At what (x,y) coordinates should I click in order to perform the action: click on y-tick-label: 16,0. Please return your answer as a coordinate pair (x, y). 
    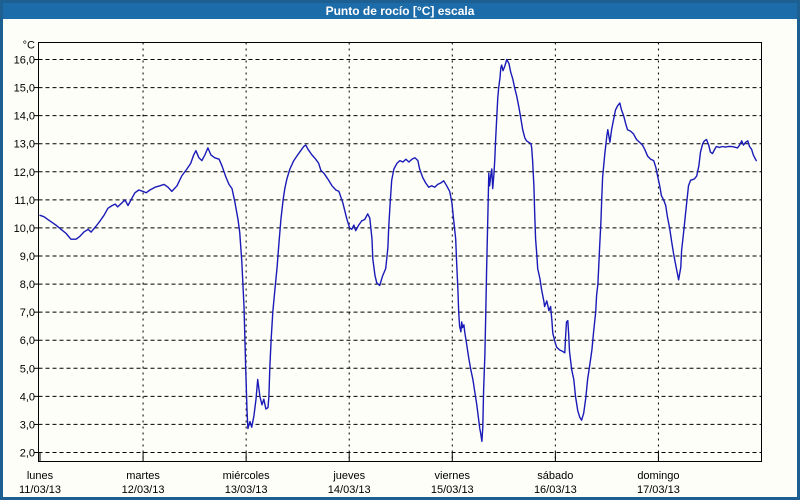
    Looking at the image, I should click on (24, 61).